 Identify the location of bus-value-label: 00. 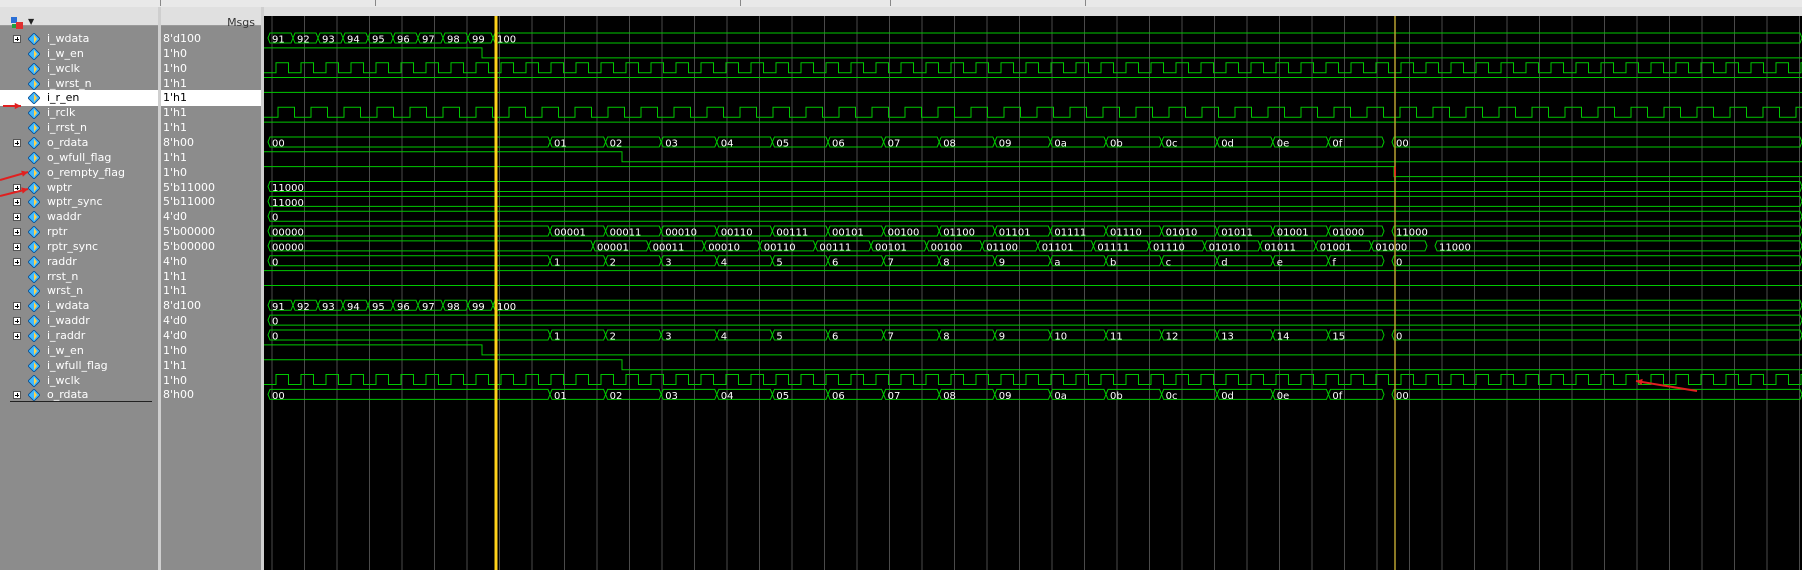
(278, 396).